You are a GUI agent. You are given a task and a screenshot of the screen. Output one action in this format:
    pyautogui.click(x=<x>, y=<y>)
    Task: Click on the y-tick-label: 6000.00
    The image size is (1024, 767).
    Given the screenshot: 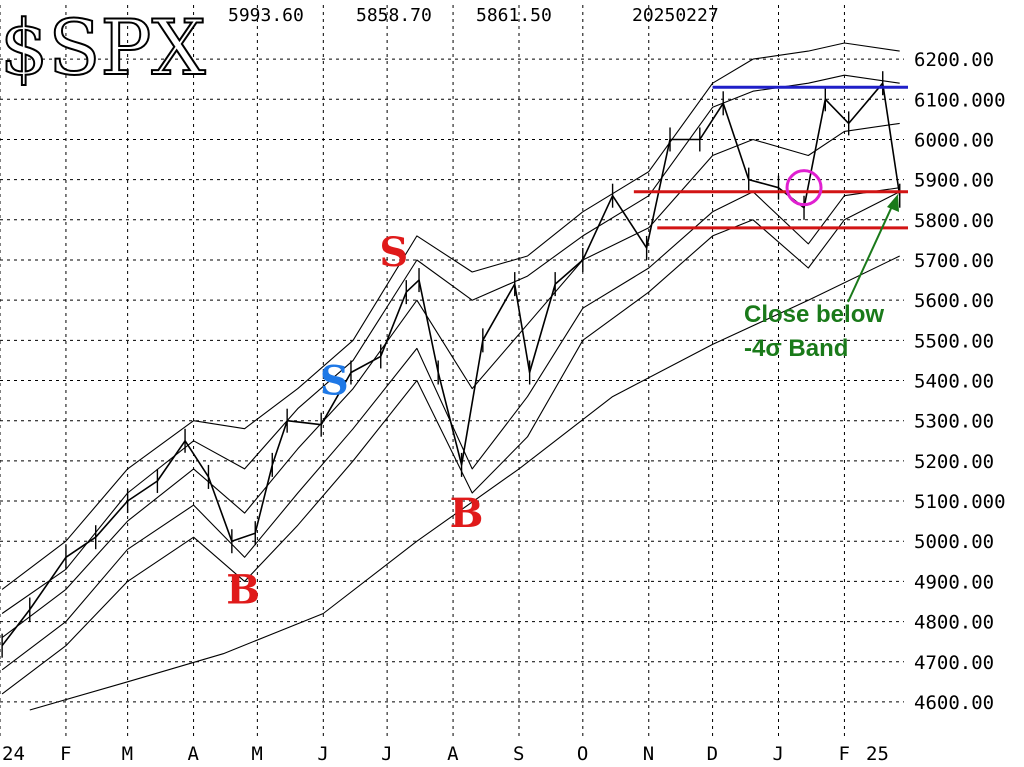 What is the action you would take?
    pyautogui.click(x=954, y=140)
    